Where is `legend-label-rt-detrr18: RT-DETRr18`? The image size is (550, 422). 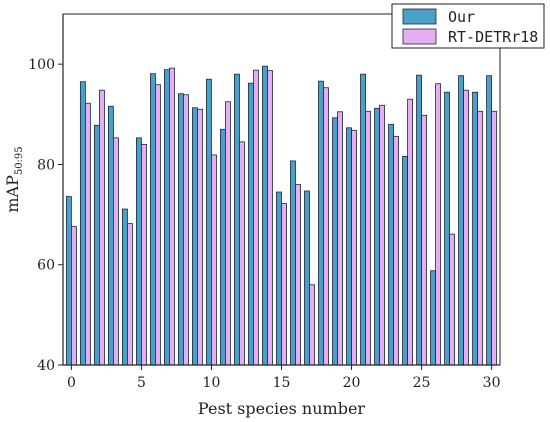 legend-label-rt-detrr18: RT-DETRr18 is located at coordinates (493, 37).